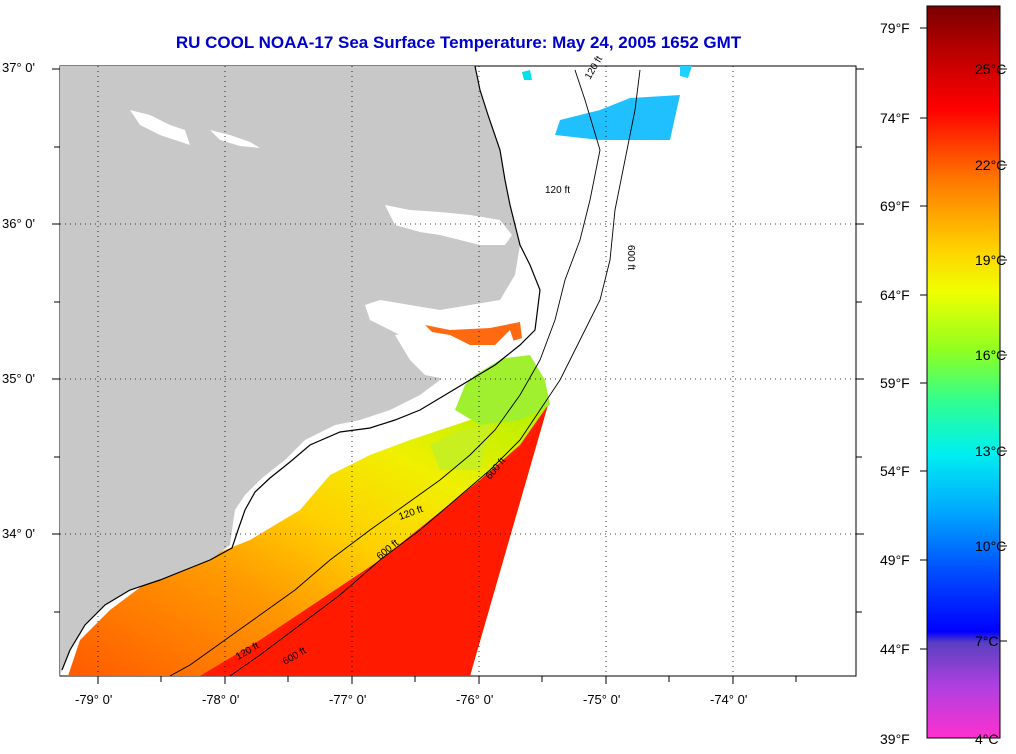 This screenshot has height=754, width=1016. What do you see at coordinates (160, 127) in the screenshot?
I see `inland-lake` at bounding box center [160, 127].